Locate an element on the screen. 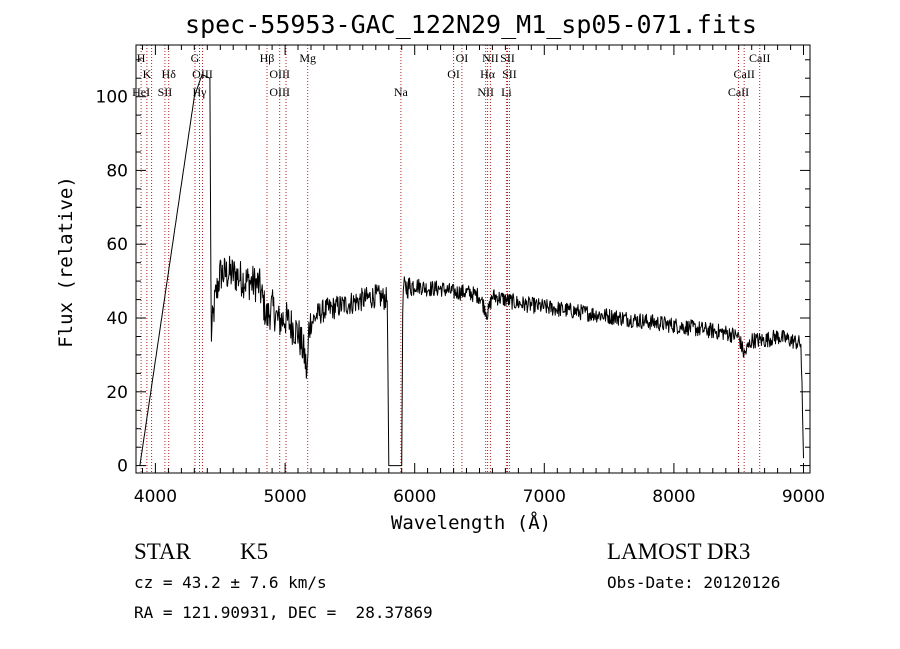 This screenshot has height=649, width=900. x-tick-label: 8000 is located at coordinates (673, 497).